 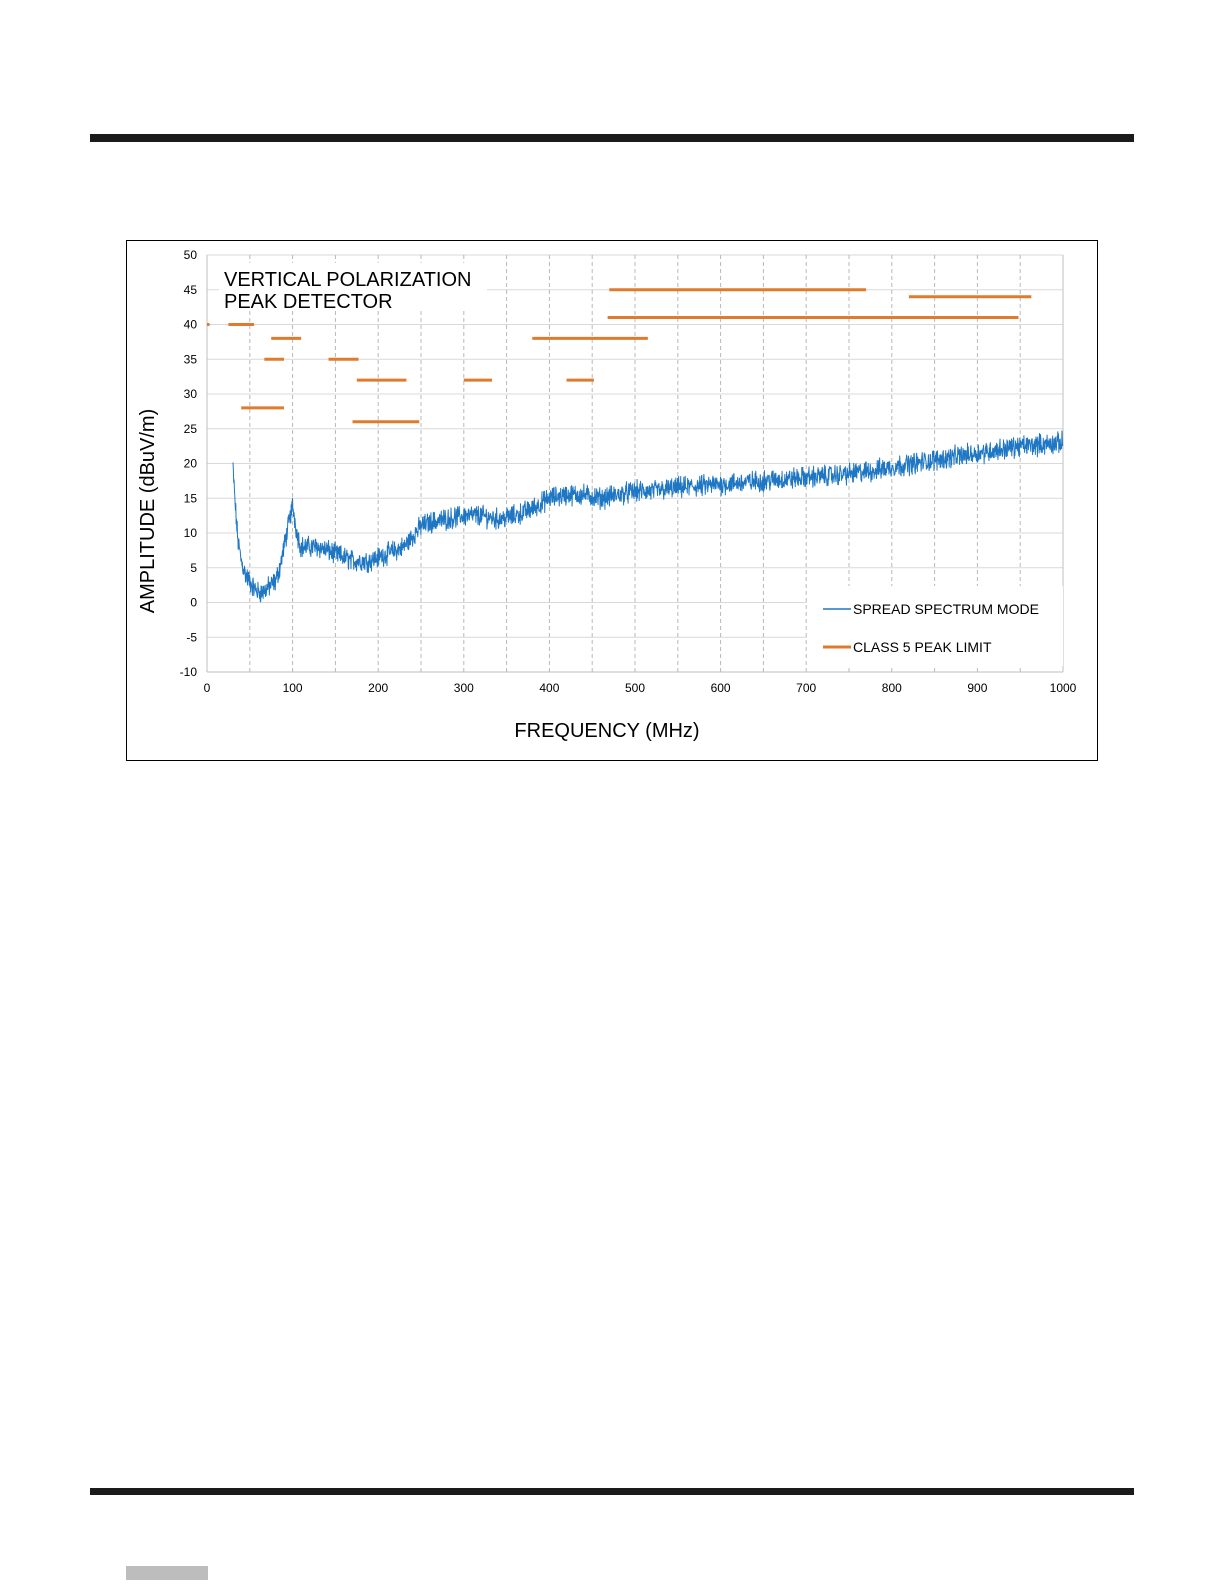 I want to click on y-tick-label: 25, so click(x=191, y=429).